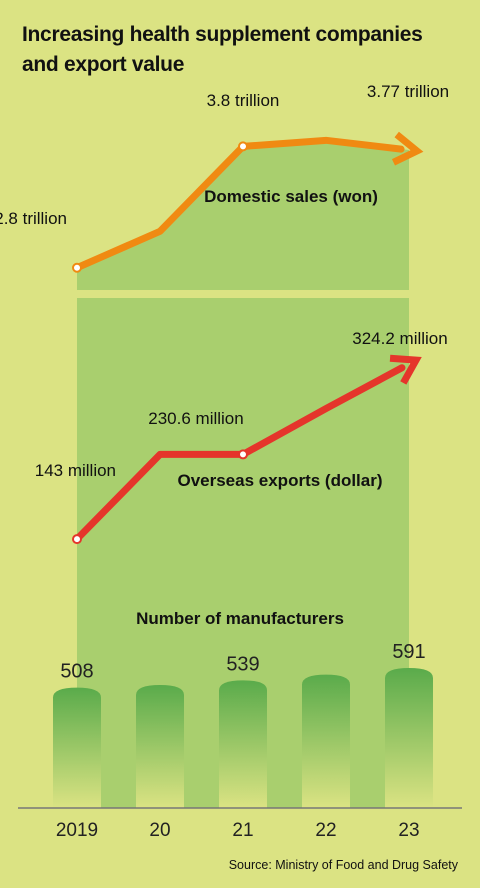  What do you see at coordinates (407, 148) in the screenshot?
I see `domestic-sales-arrowhead` at bounding box center [407, 148].